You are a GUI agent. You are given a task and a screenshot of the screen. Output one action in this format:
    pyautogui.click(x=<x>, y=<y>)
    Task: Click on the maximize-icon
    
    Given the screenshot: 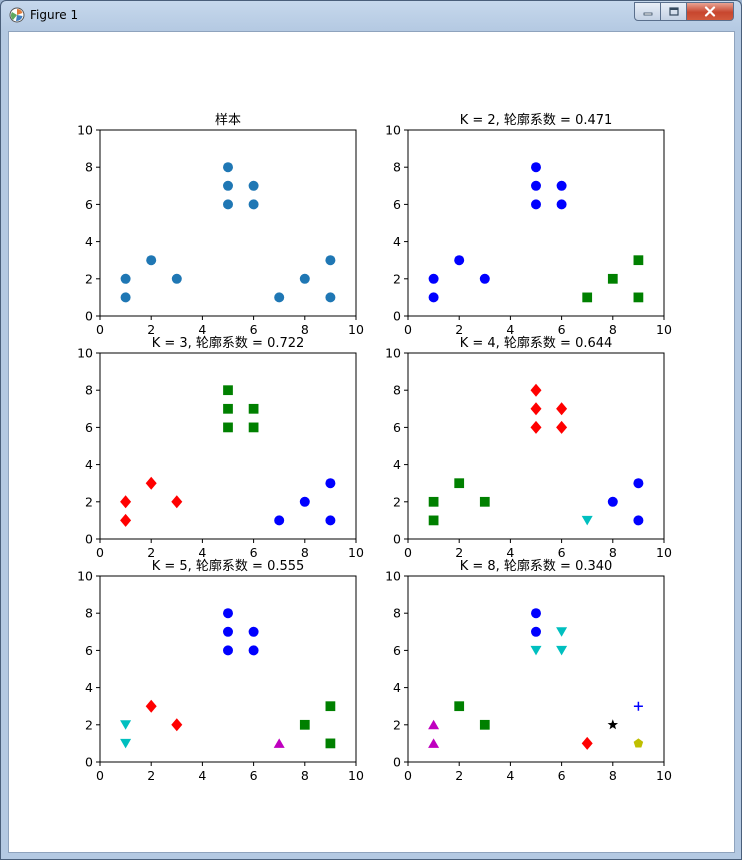 What is the action you would take?
    pyautogui.click(x=673, y=11)
    